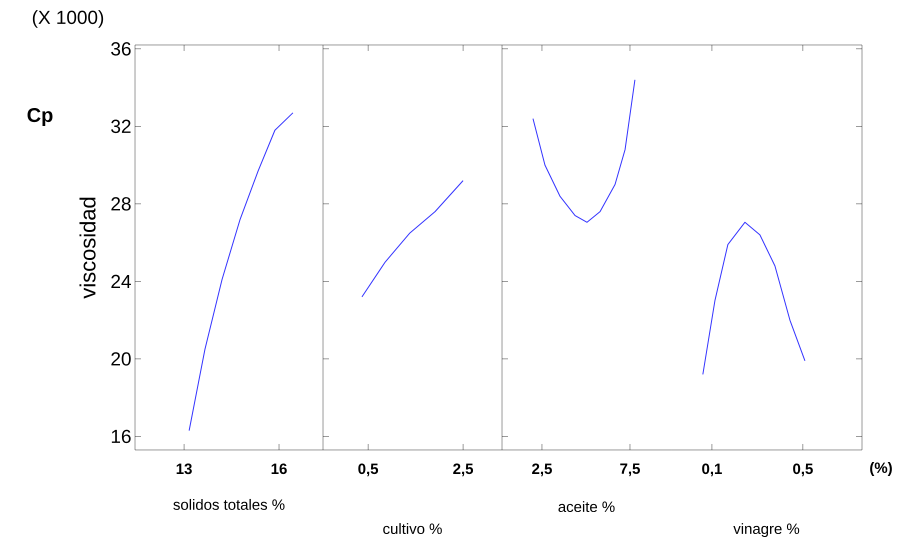 This screenshot has width=907, height=549. Describe the element at coordinates (630, 470) in the screenshot. I see `x-tick-label: 7,5` at that location.